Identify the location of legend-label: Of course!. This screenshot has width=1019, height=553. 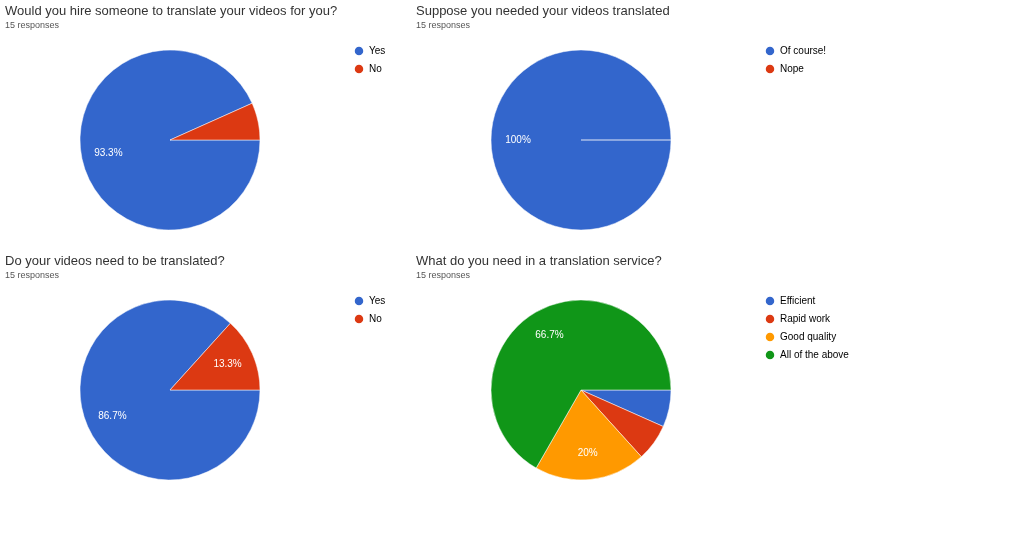
(803, 50).